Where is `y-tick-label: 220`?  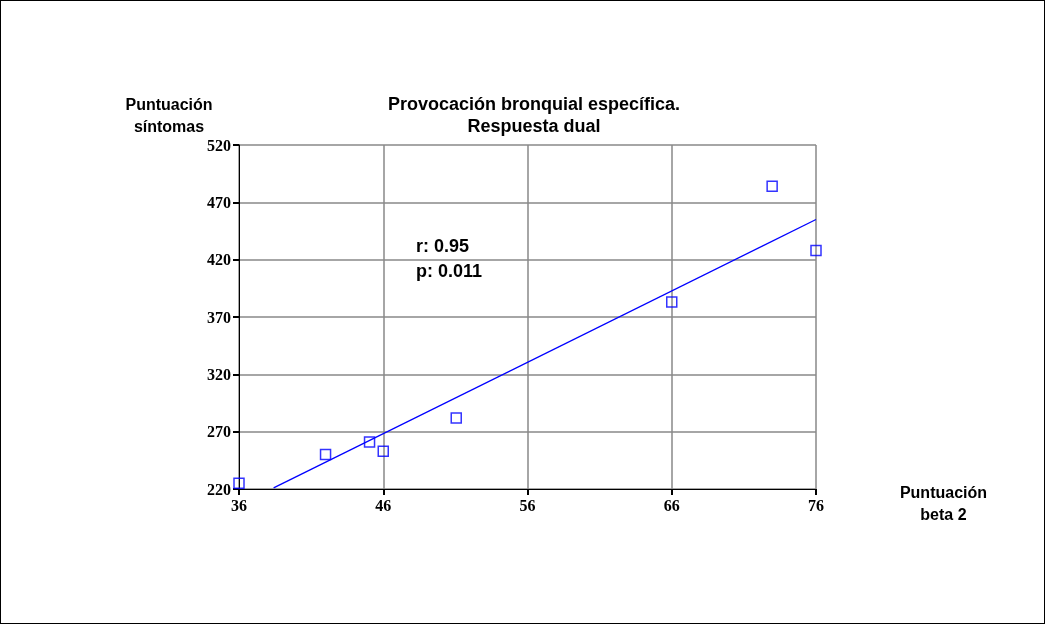 y-tick-label: 220 is located at coordinates (219, 489).